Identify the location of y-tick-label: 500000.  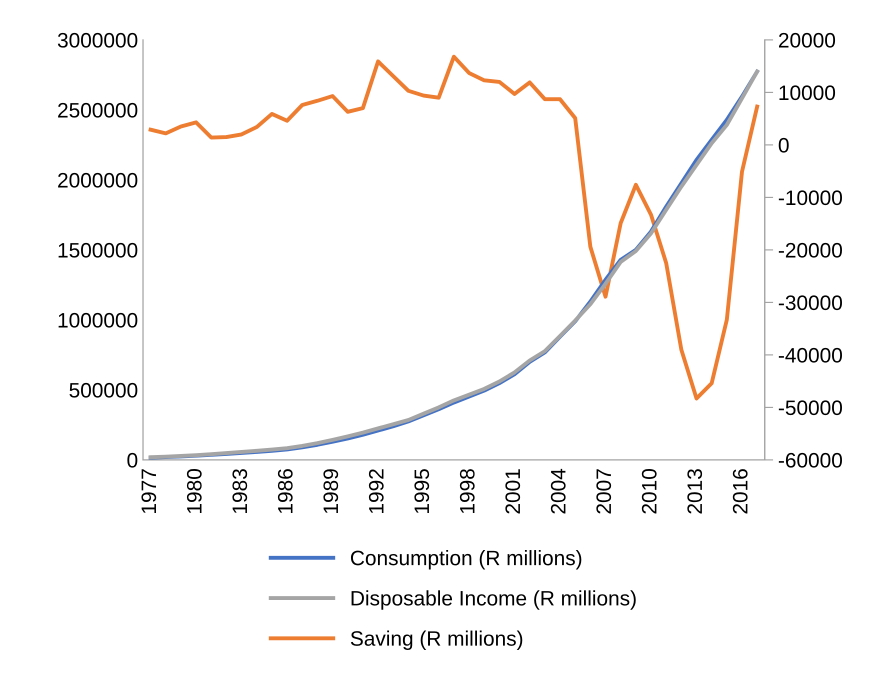
(103, 390).